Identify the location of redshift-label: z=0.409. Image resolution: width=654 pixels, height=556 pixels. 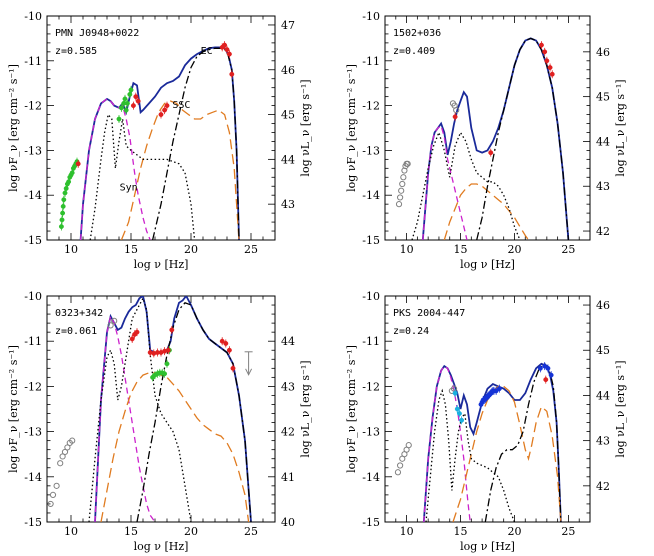
(414, 51).